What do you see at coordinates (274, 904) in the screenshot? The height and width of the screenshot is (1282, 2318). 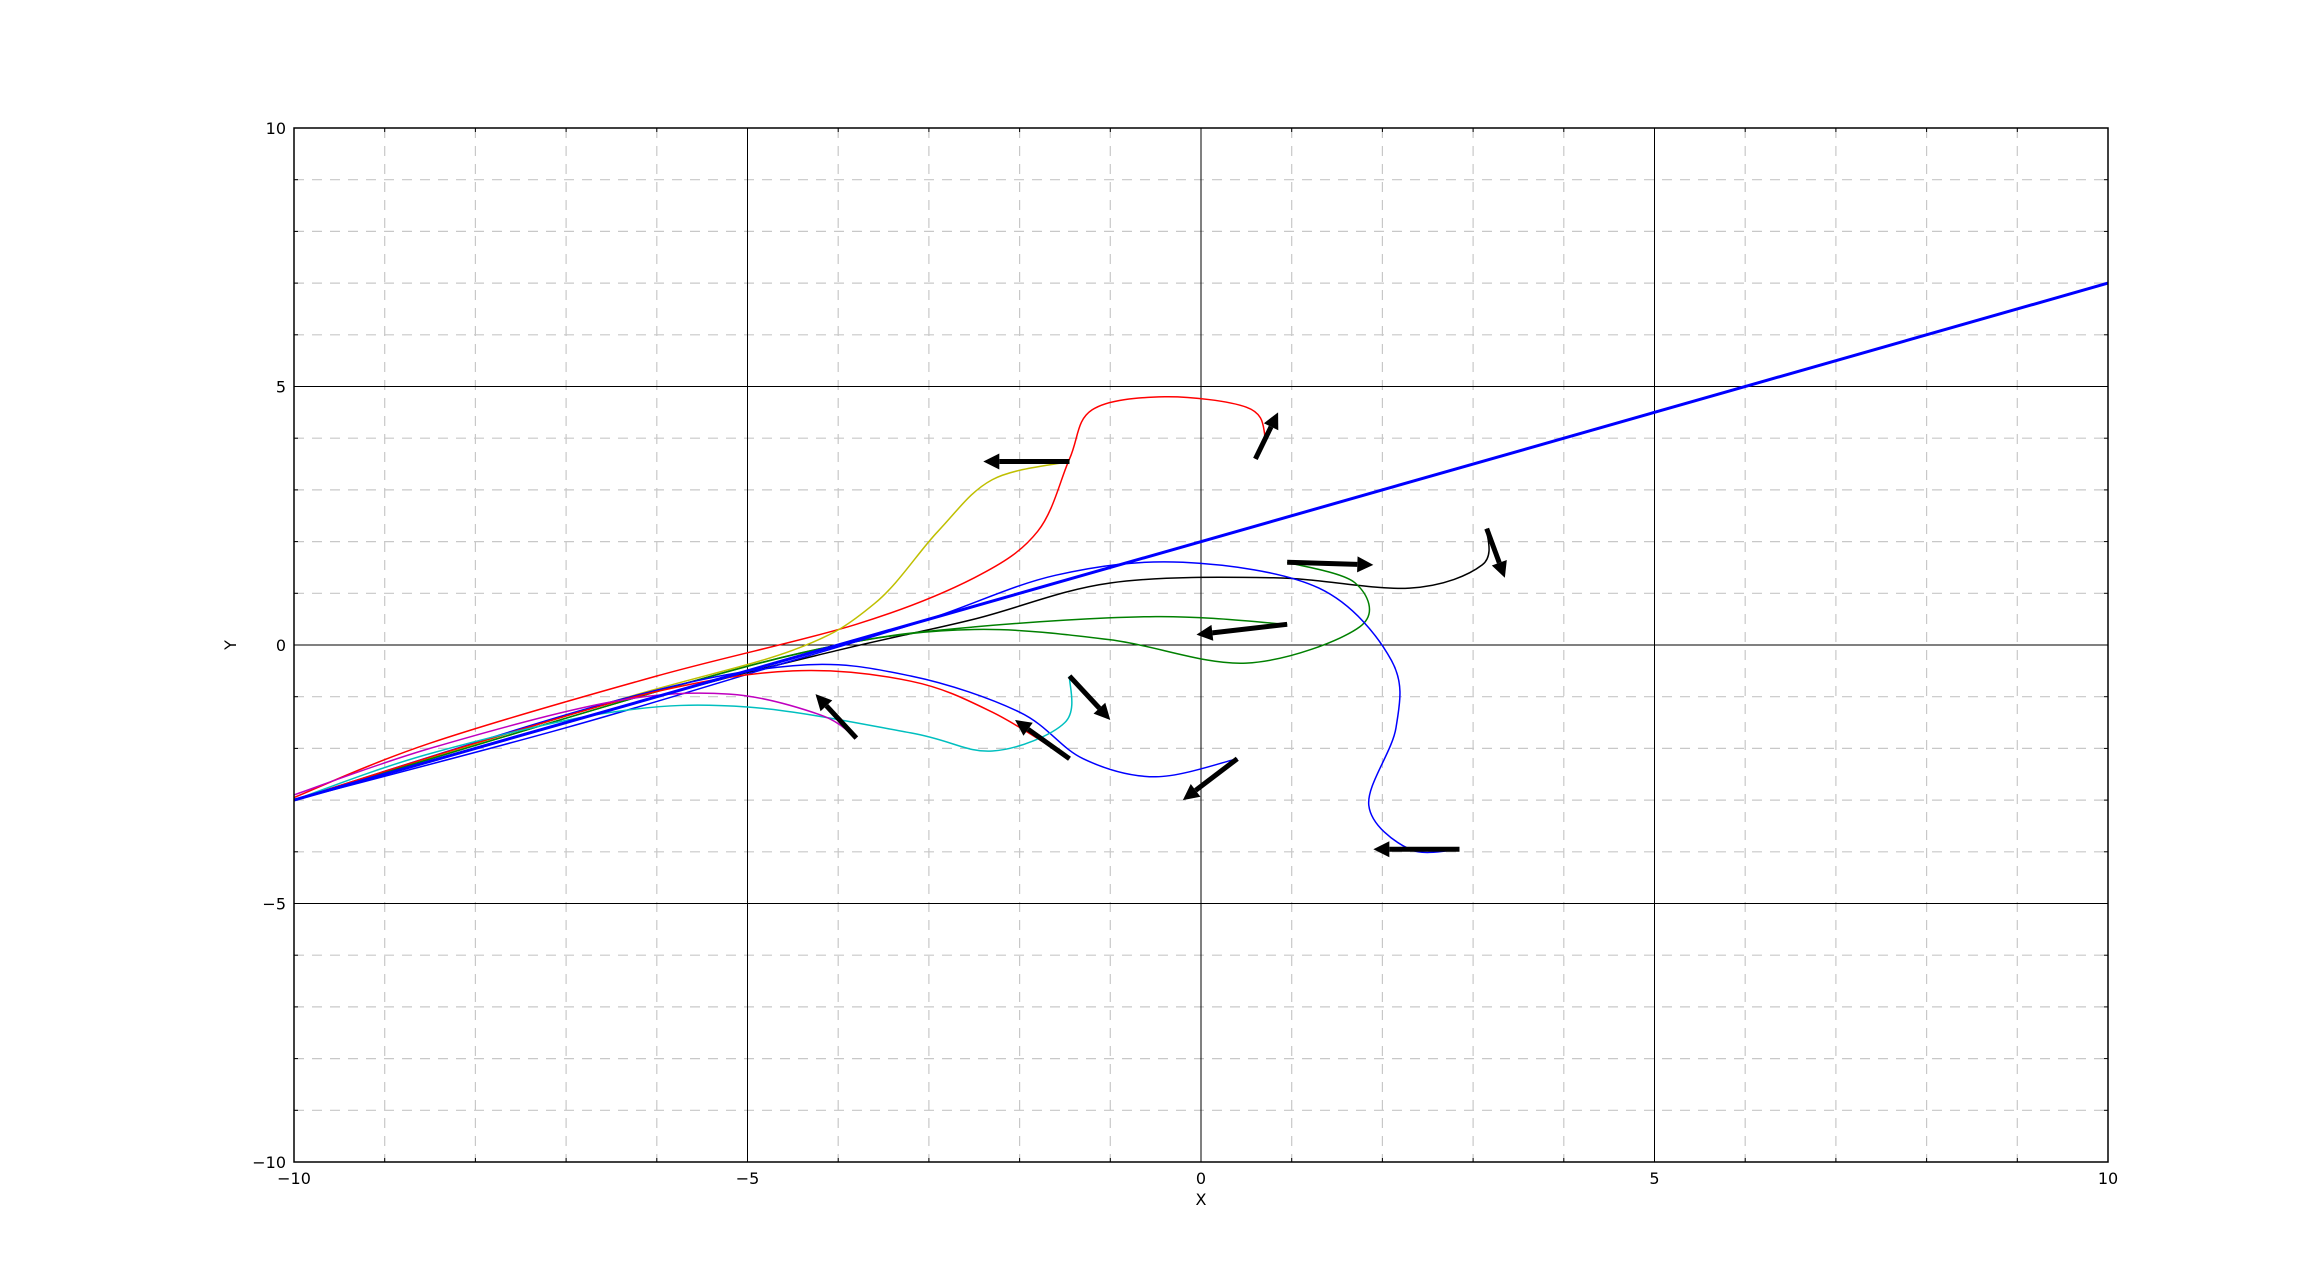 I see `y-tick-label: −5` at bounding box center [274, 904].